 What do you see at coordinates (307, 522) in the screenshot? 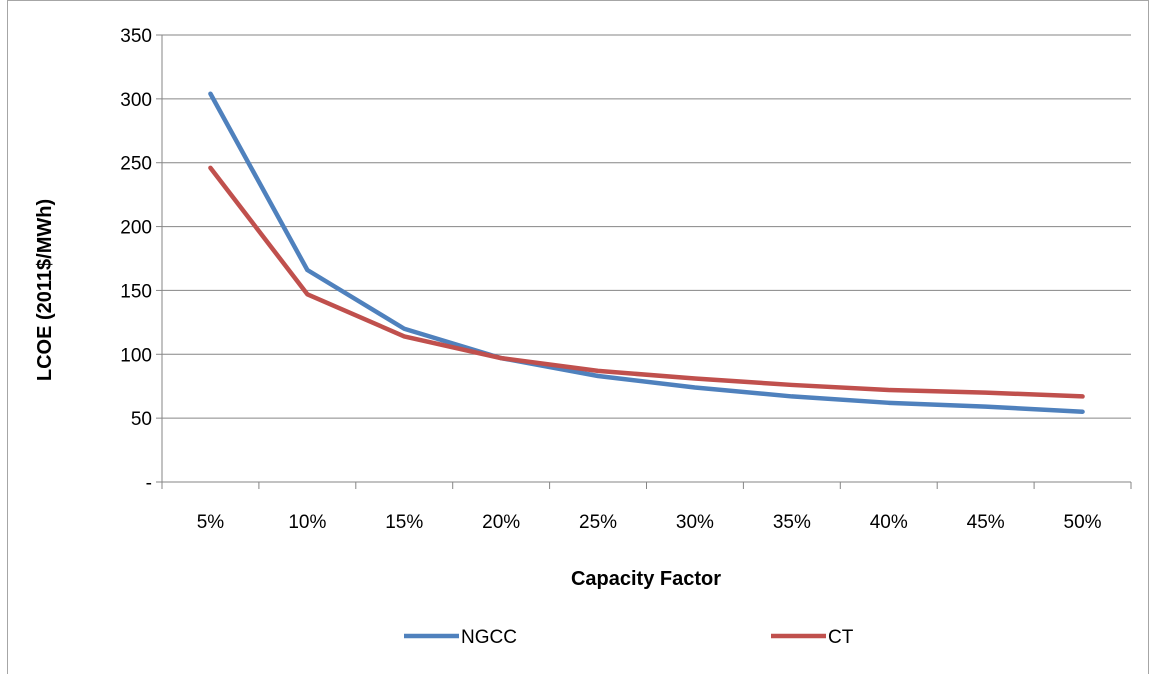
I see `x-tick-label-1: 10%` at bounding box center [307, 522].